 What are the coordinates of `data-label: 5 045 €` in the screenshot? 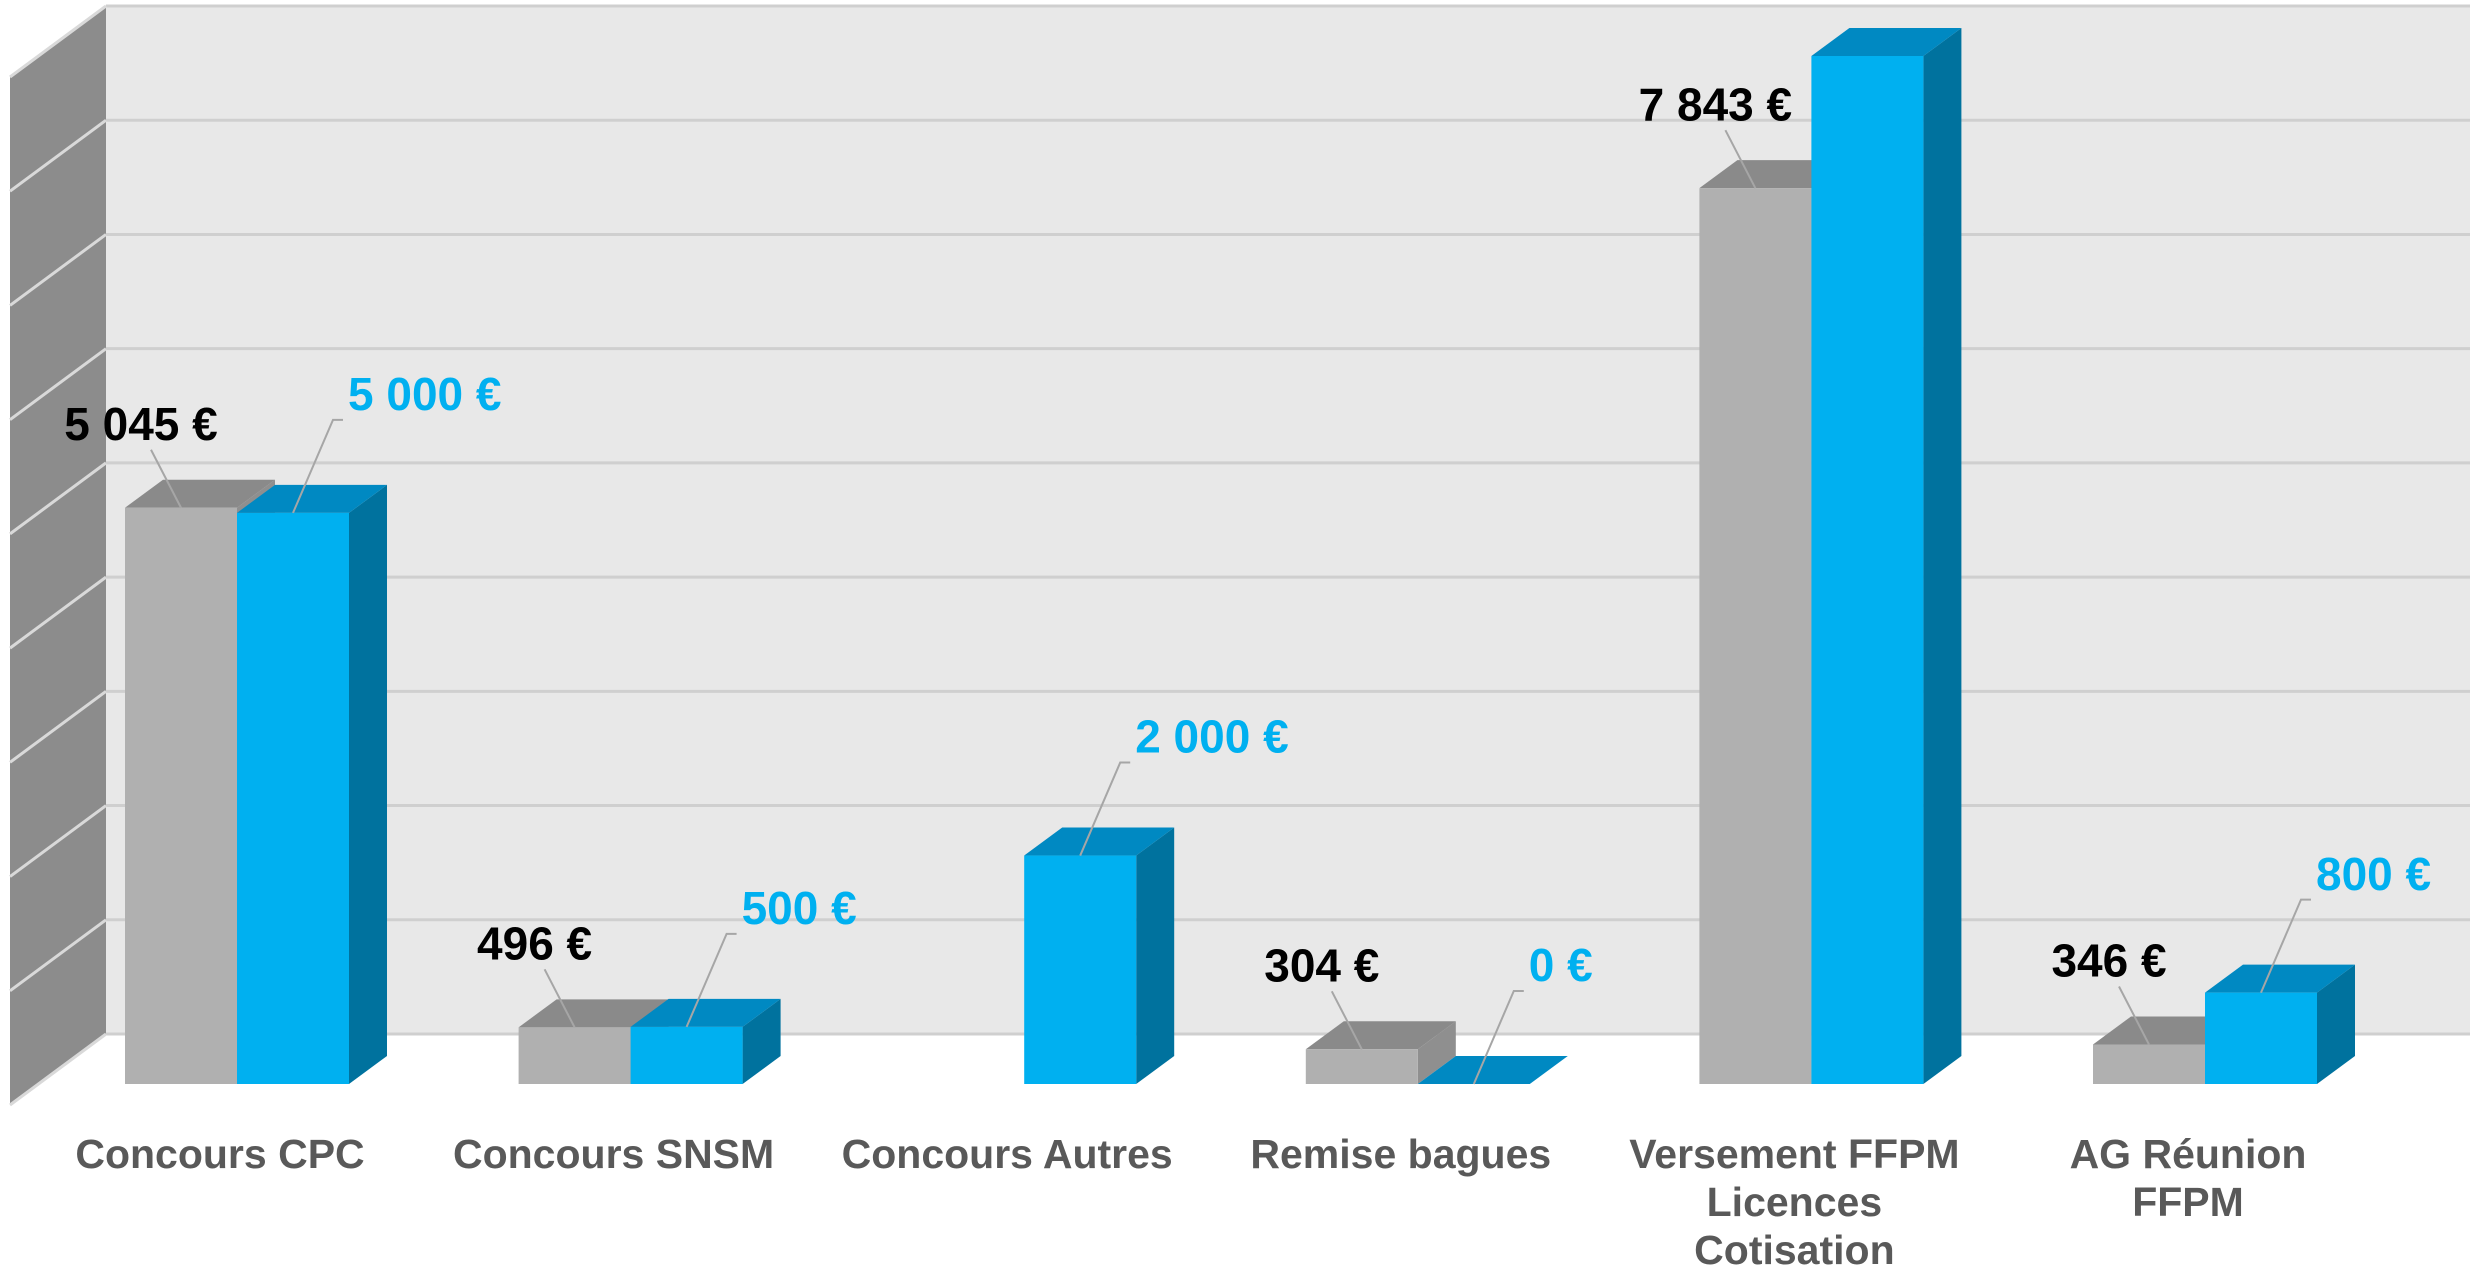 It's located at (140, 424).